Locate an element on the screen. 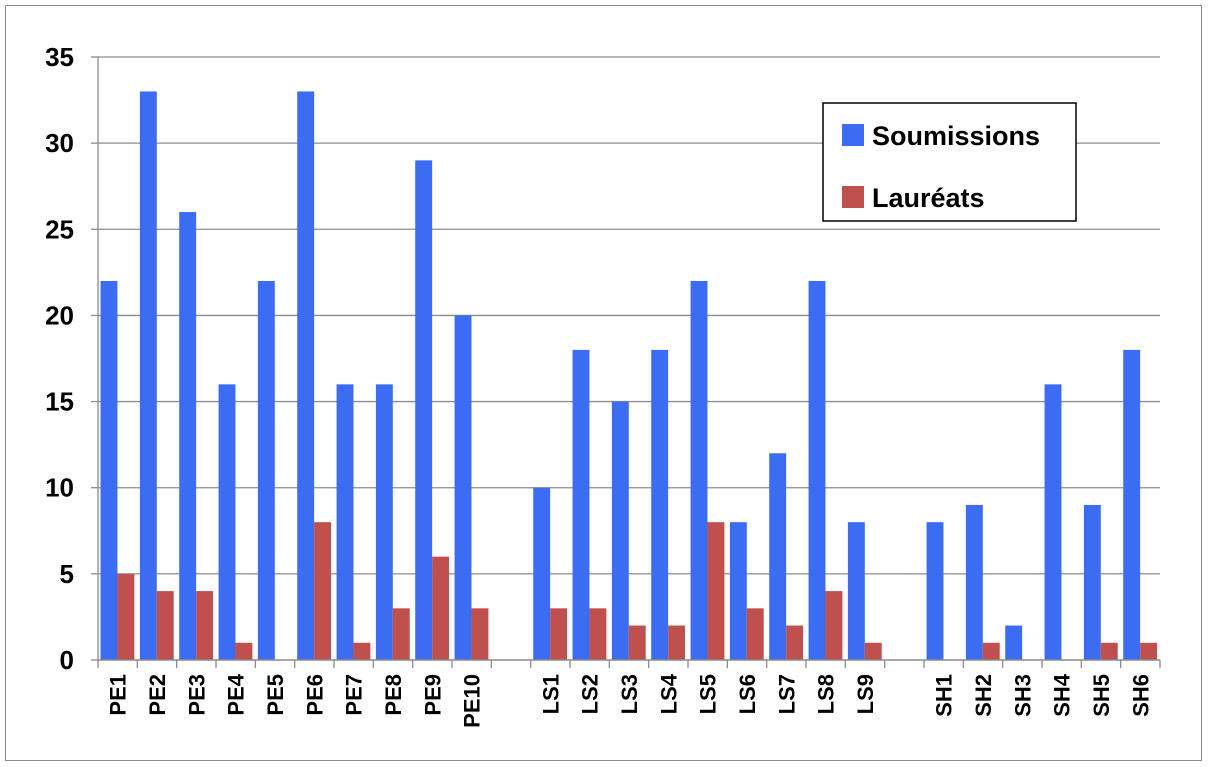 The image size is (1209, 767). y-tick-label: 0 is located at coordinates (67, 660).